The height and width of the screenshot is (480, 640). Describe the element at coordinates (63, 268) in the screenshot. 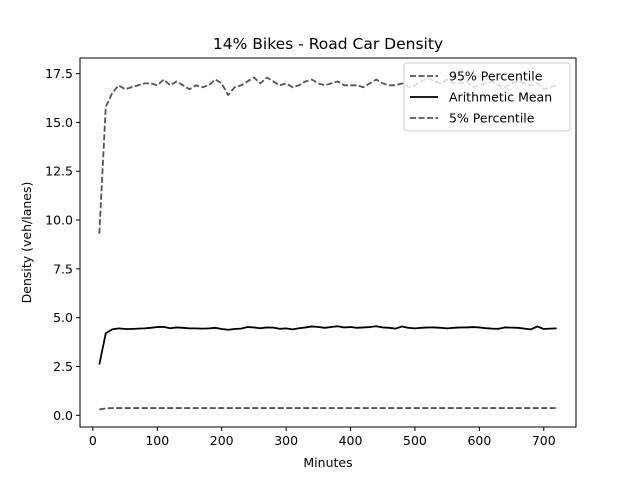

I see `y-tick-label-3: 7.5` at that location.